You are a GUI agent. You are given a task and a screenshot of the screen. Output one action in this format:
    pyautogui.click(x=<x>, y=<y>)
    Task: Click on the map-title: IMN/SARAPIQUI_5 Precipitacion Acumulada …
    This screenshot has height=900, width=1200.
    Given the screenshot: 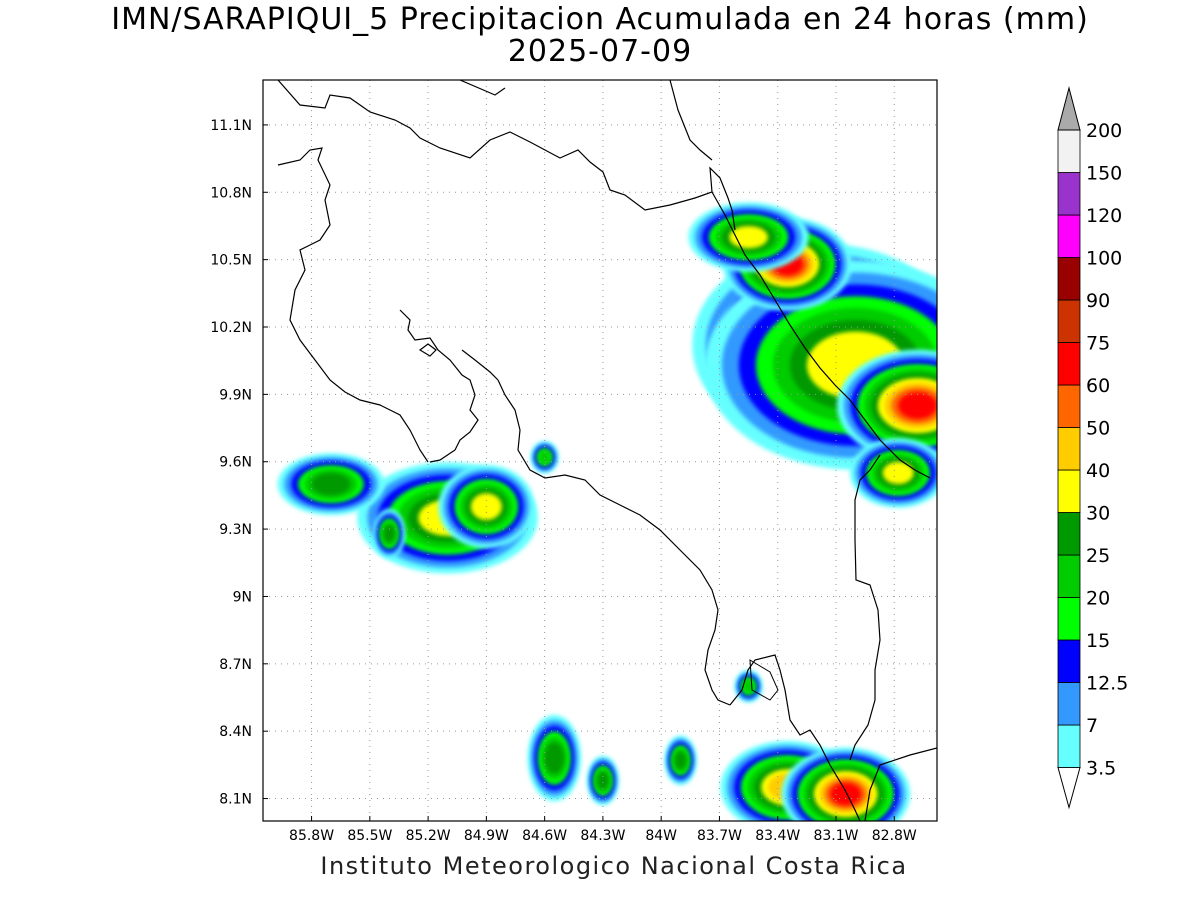 What is the action you would take?
    pyautogui.click(x=600, y=19)
    